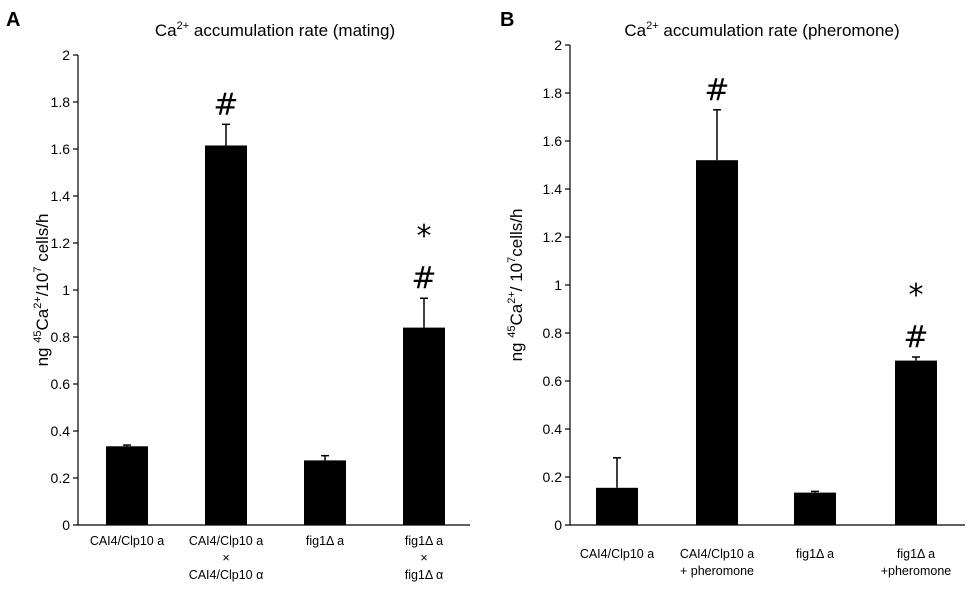  Describe the element at coordinates (42, 290) in the screenshot. I see `y-axis-label: ng 45Ca2+/107 cells/h` at that location.